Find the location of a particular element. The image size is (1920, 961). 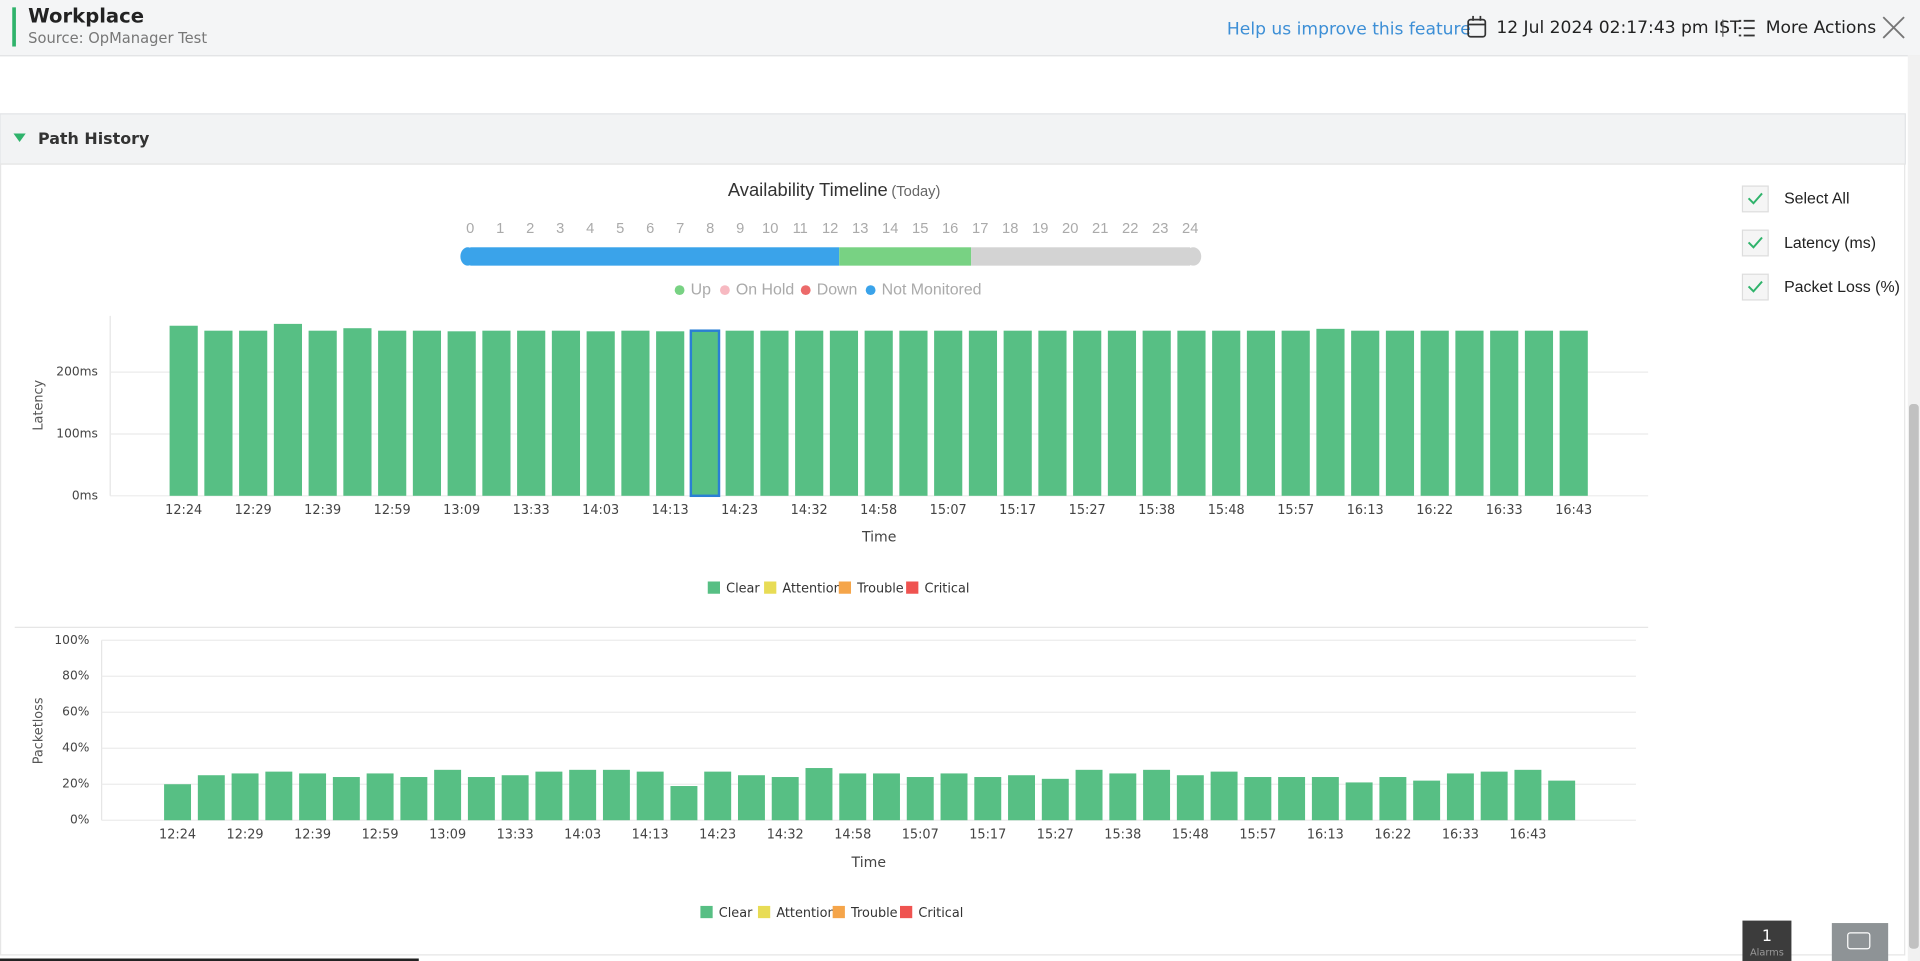

hour-label: 9 is located at coordinates (740, 229).